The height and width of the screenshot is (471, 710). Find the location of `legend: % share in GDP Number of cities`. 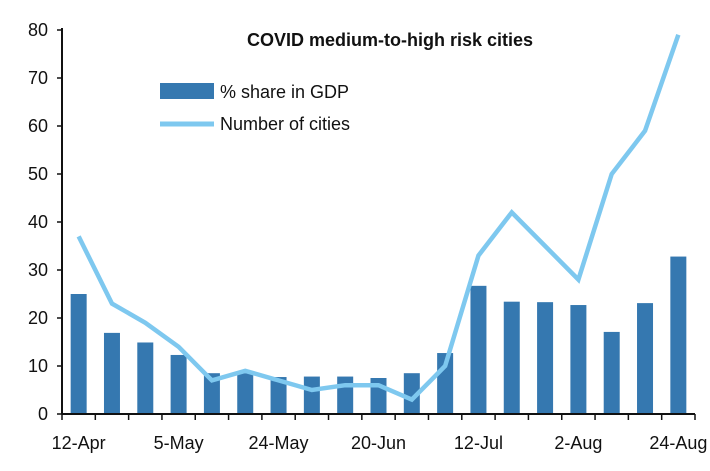

legend: % share in GDP Number of cities is located at coordinates (255, 108).